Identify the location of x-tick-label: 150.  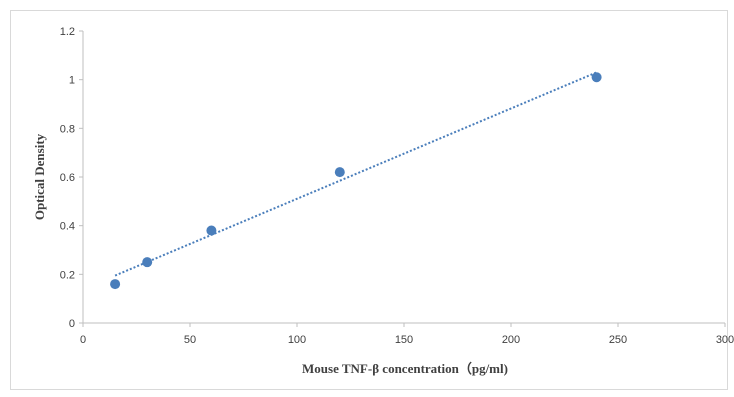
(404, 340).